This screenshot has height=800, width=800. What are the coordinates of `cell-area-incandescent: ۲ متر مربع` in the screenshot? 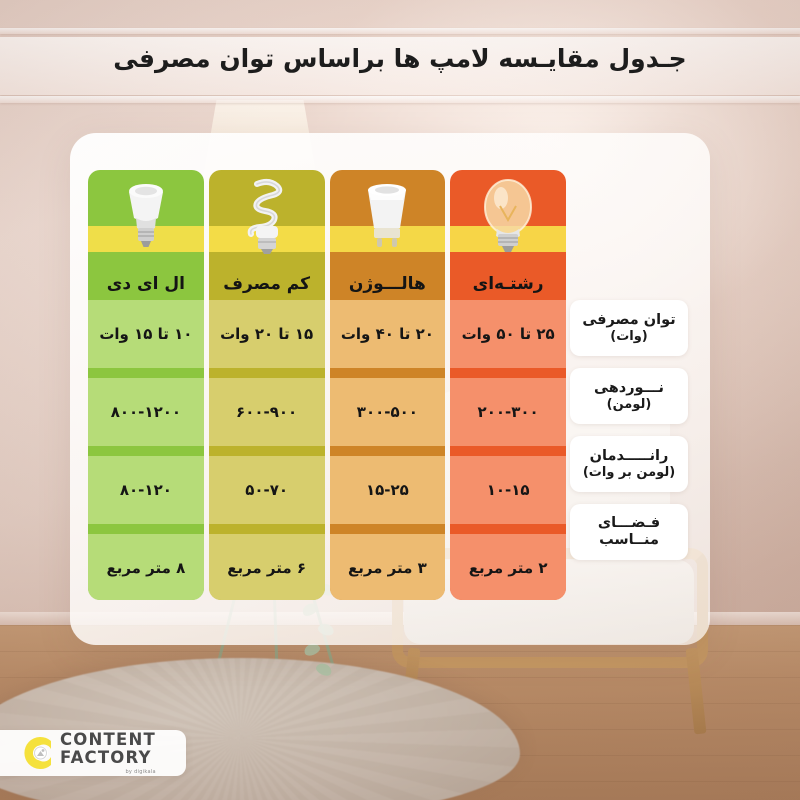 It's located at (508, 567).